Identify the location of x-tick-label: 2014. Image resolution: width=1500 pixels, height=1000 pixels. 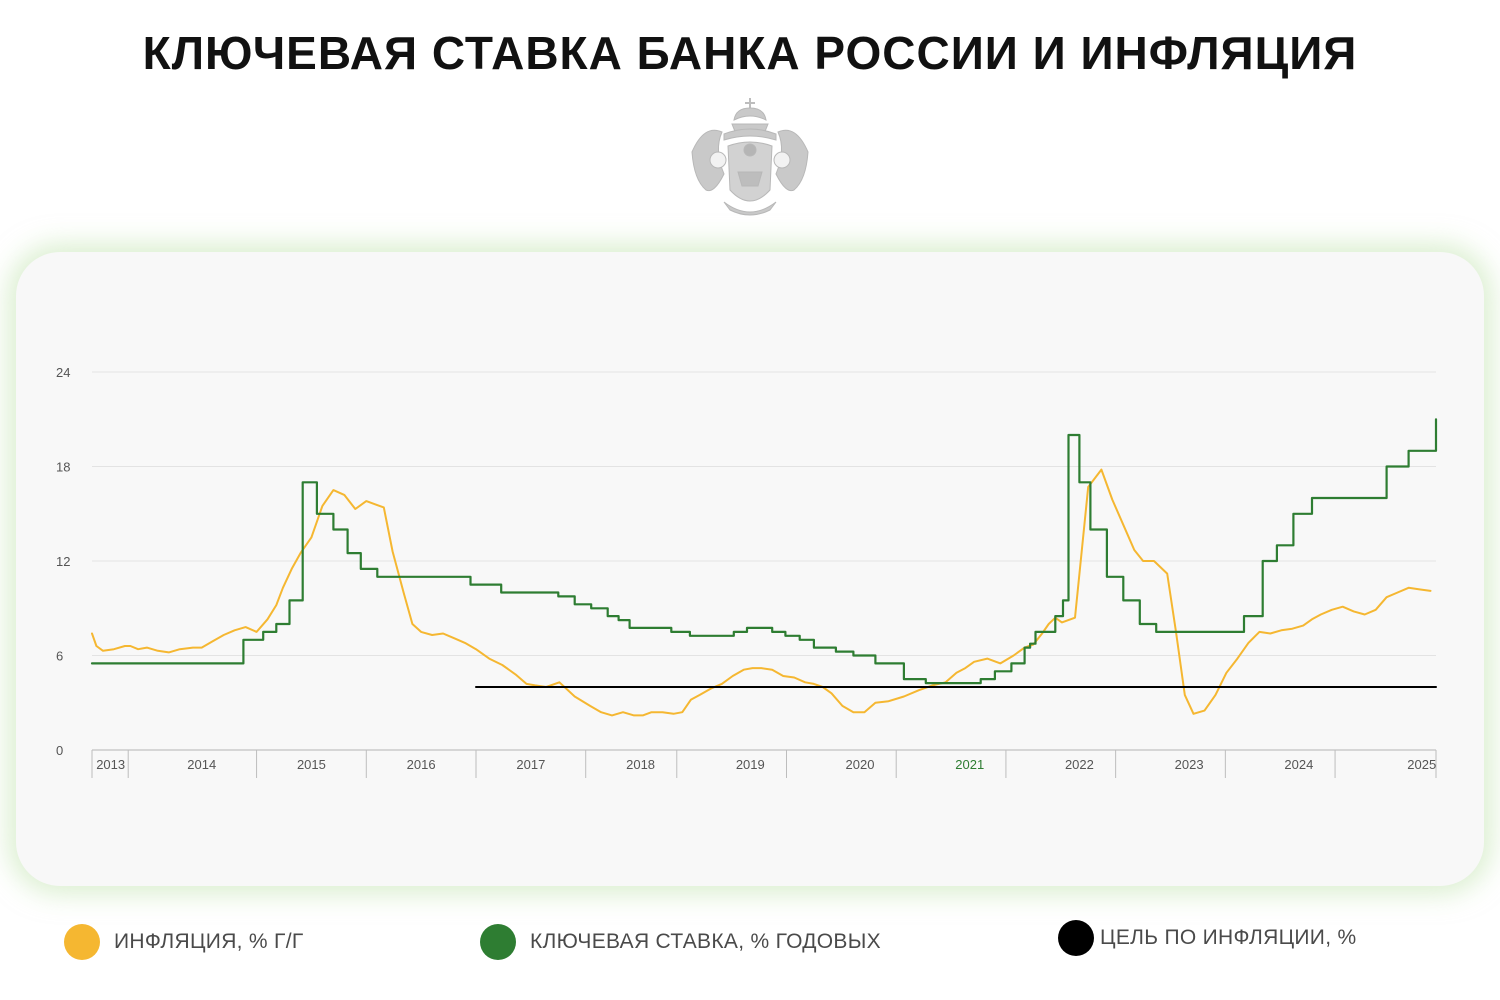
(201, 764).